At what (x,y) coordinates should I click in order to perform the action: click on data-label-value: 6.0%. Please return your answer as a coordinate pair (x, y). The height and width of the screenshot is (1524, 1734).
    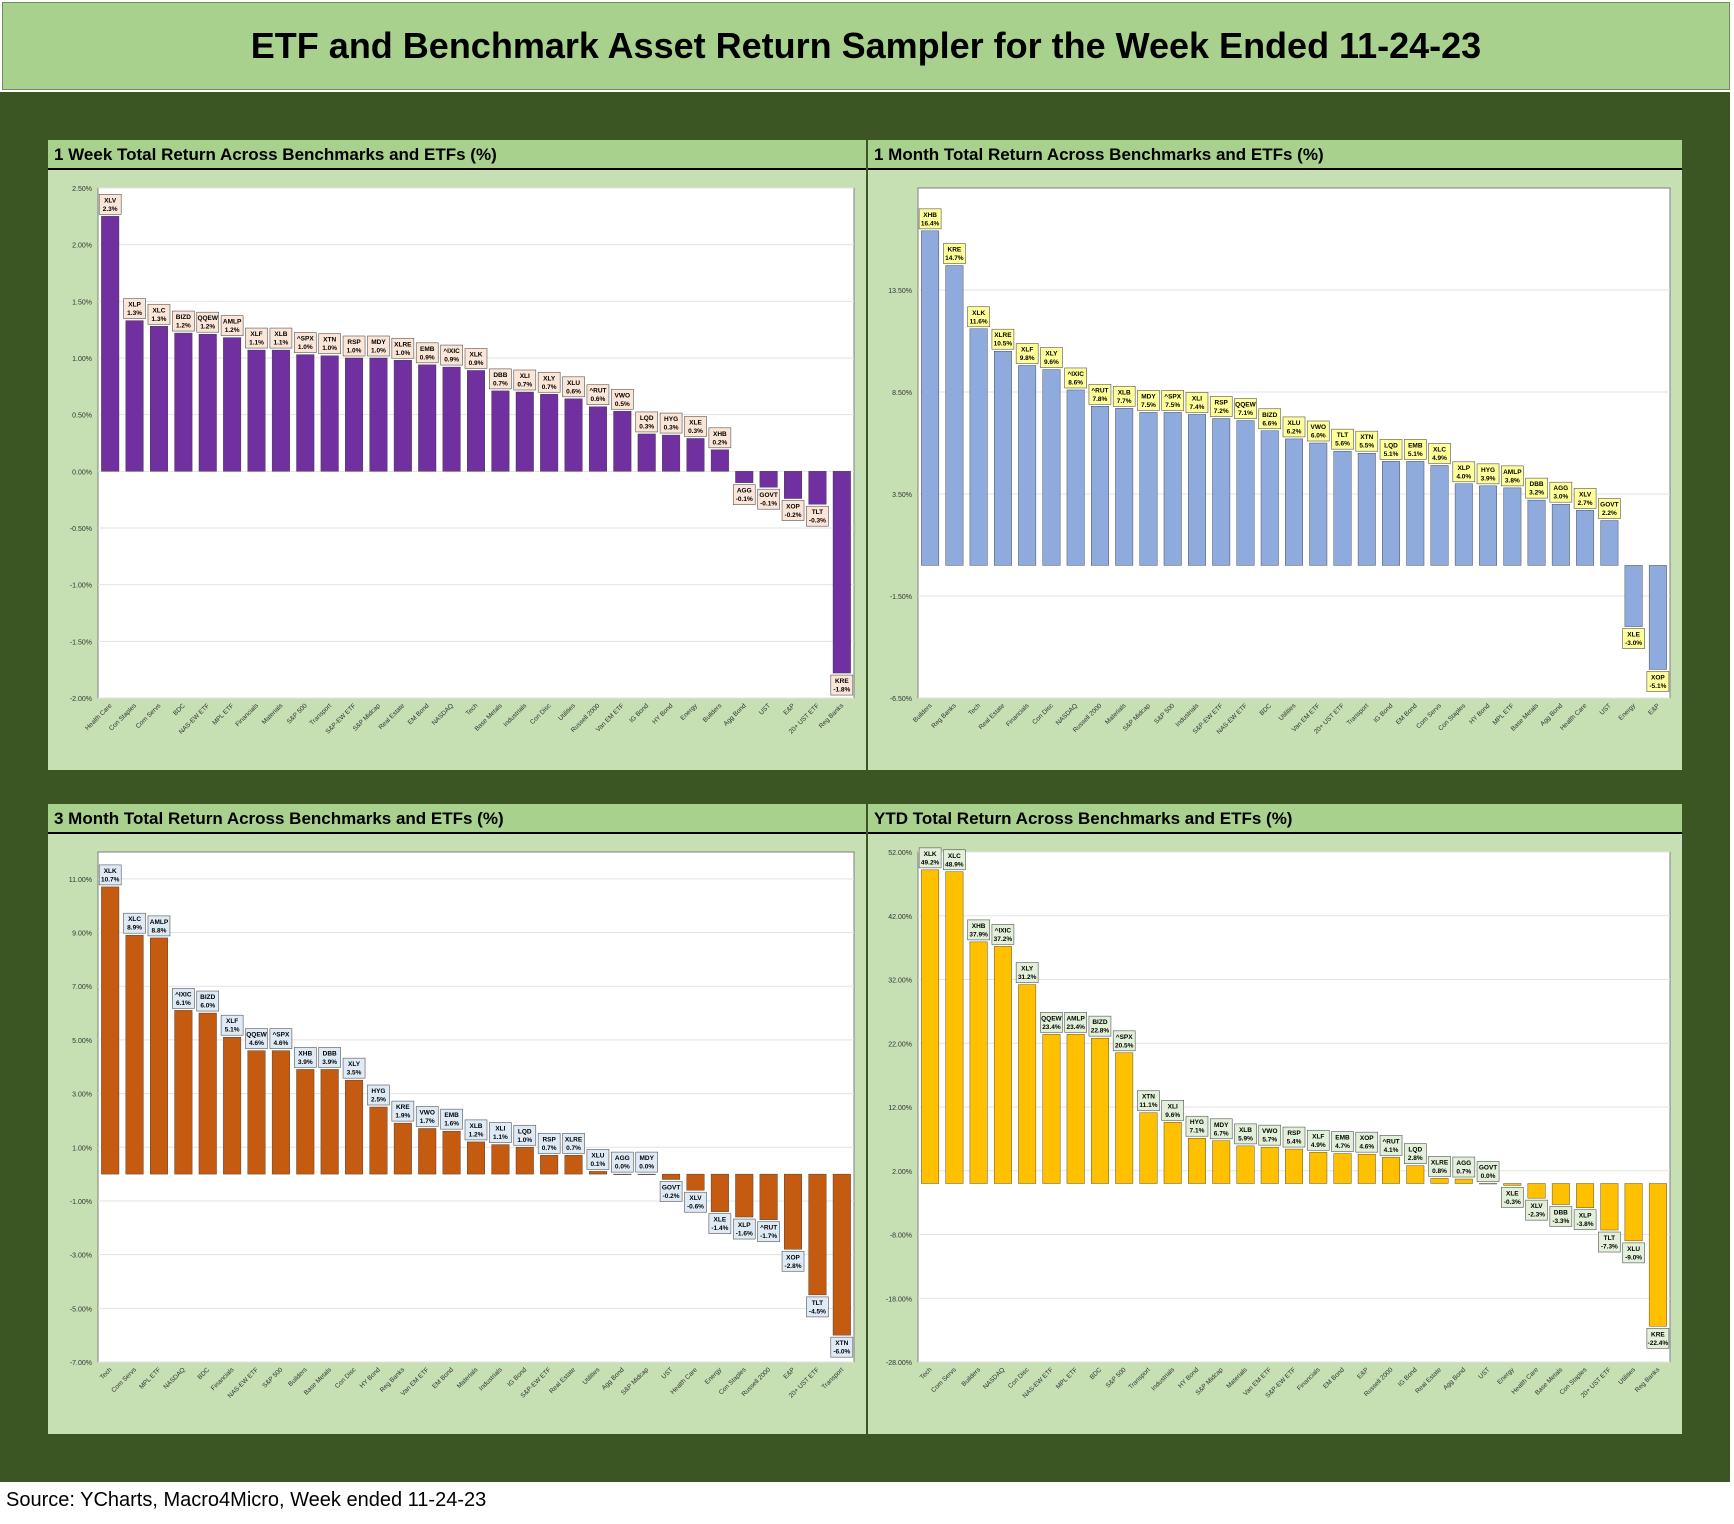
    Looking at the image, I should click on (1318, 436).